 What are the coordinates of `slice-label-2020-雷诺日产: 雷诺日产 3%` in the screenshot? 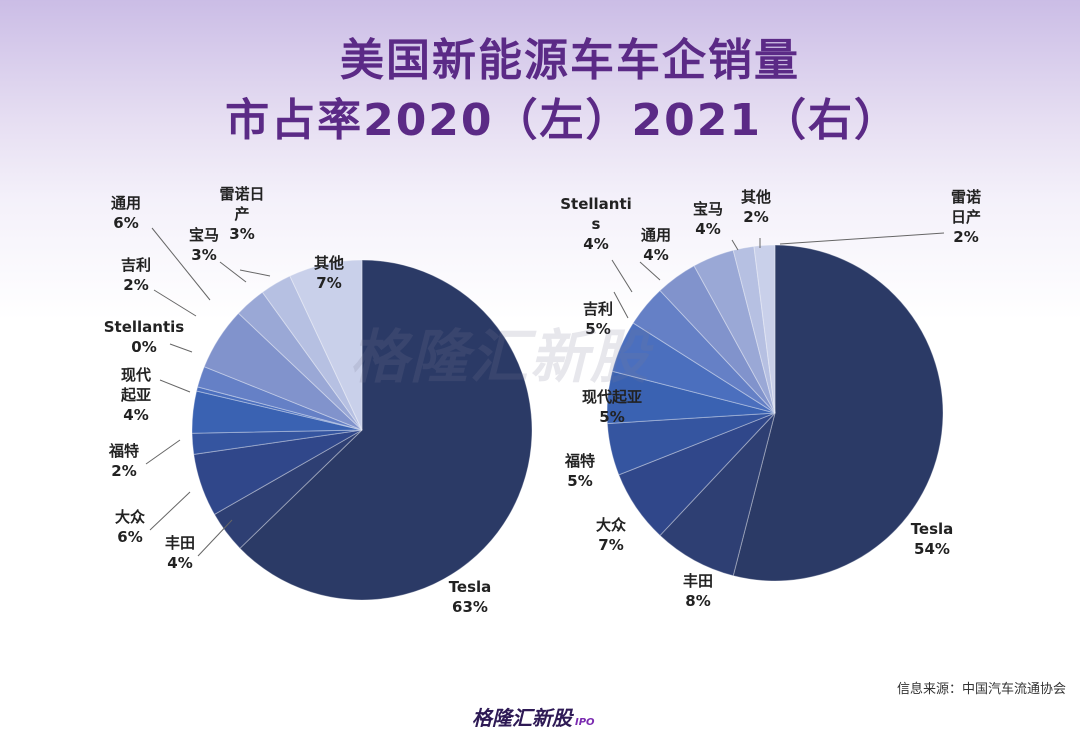 It's located at (241, 214).